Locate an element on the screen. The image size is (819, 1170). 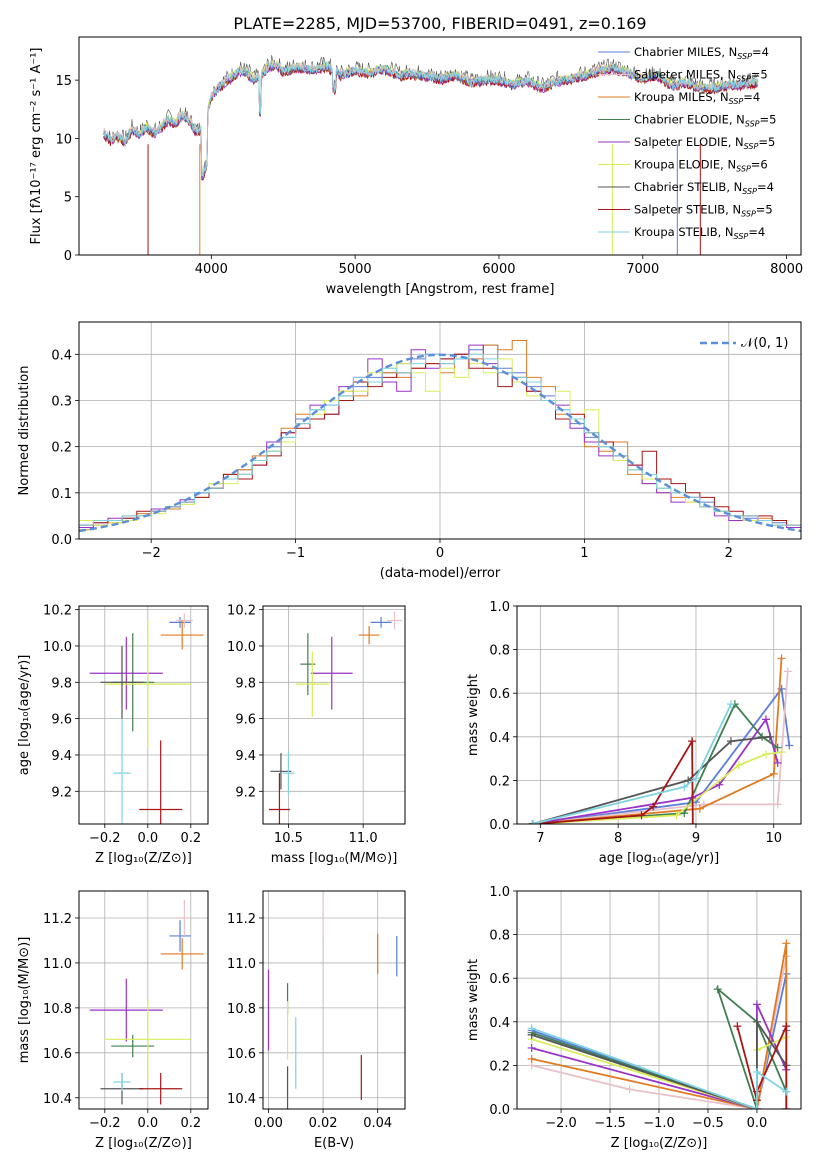
x-tick-label: 6000 is located at coordinates (498, 269).